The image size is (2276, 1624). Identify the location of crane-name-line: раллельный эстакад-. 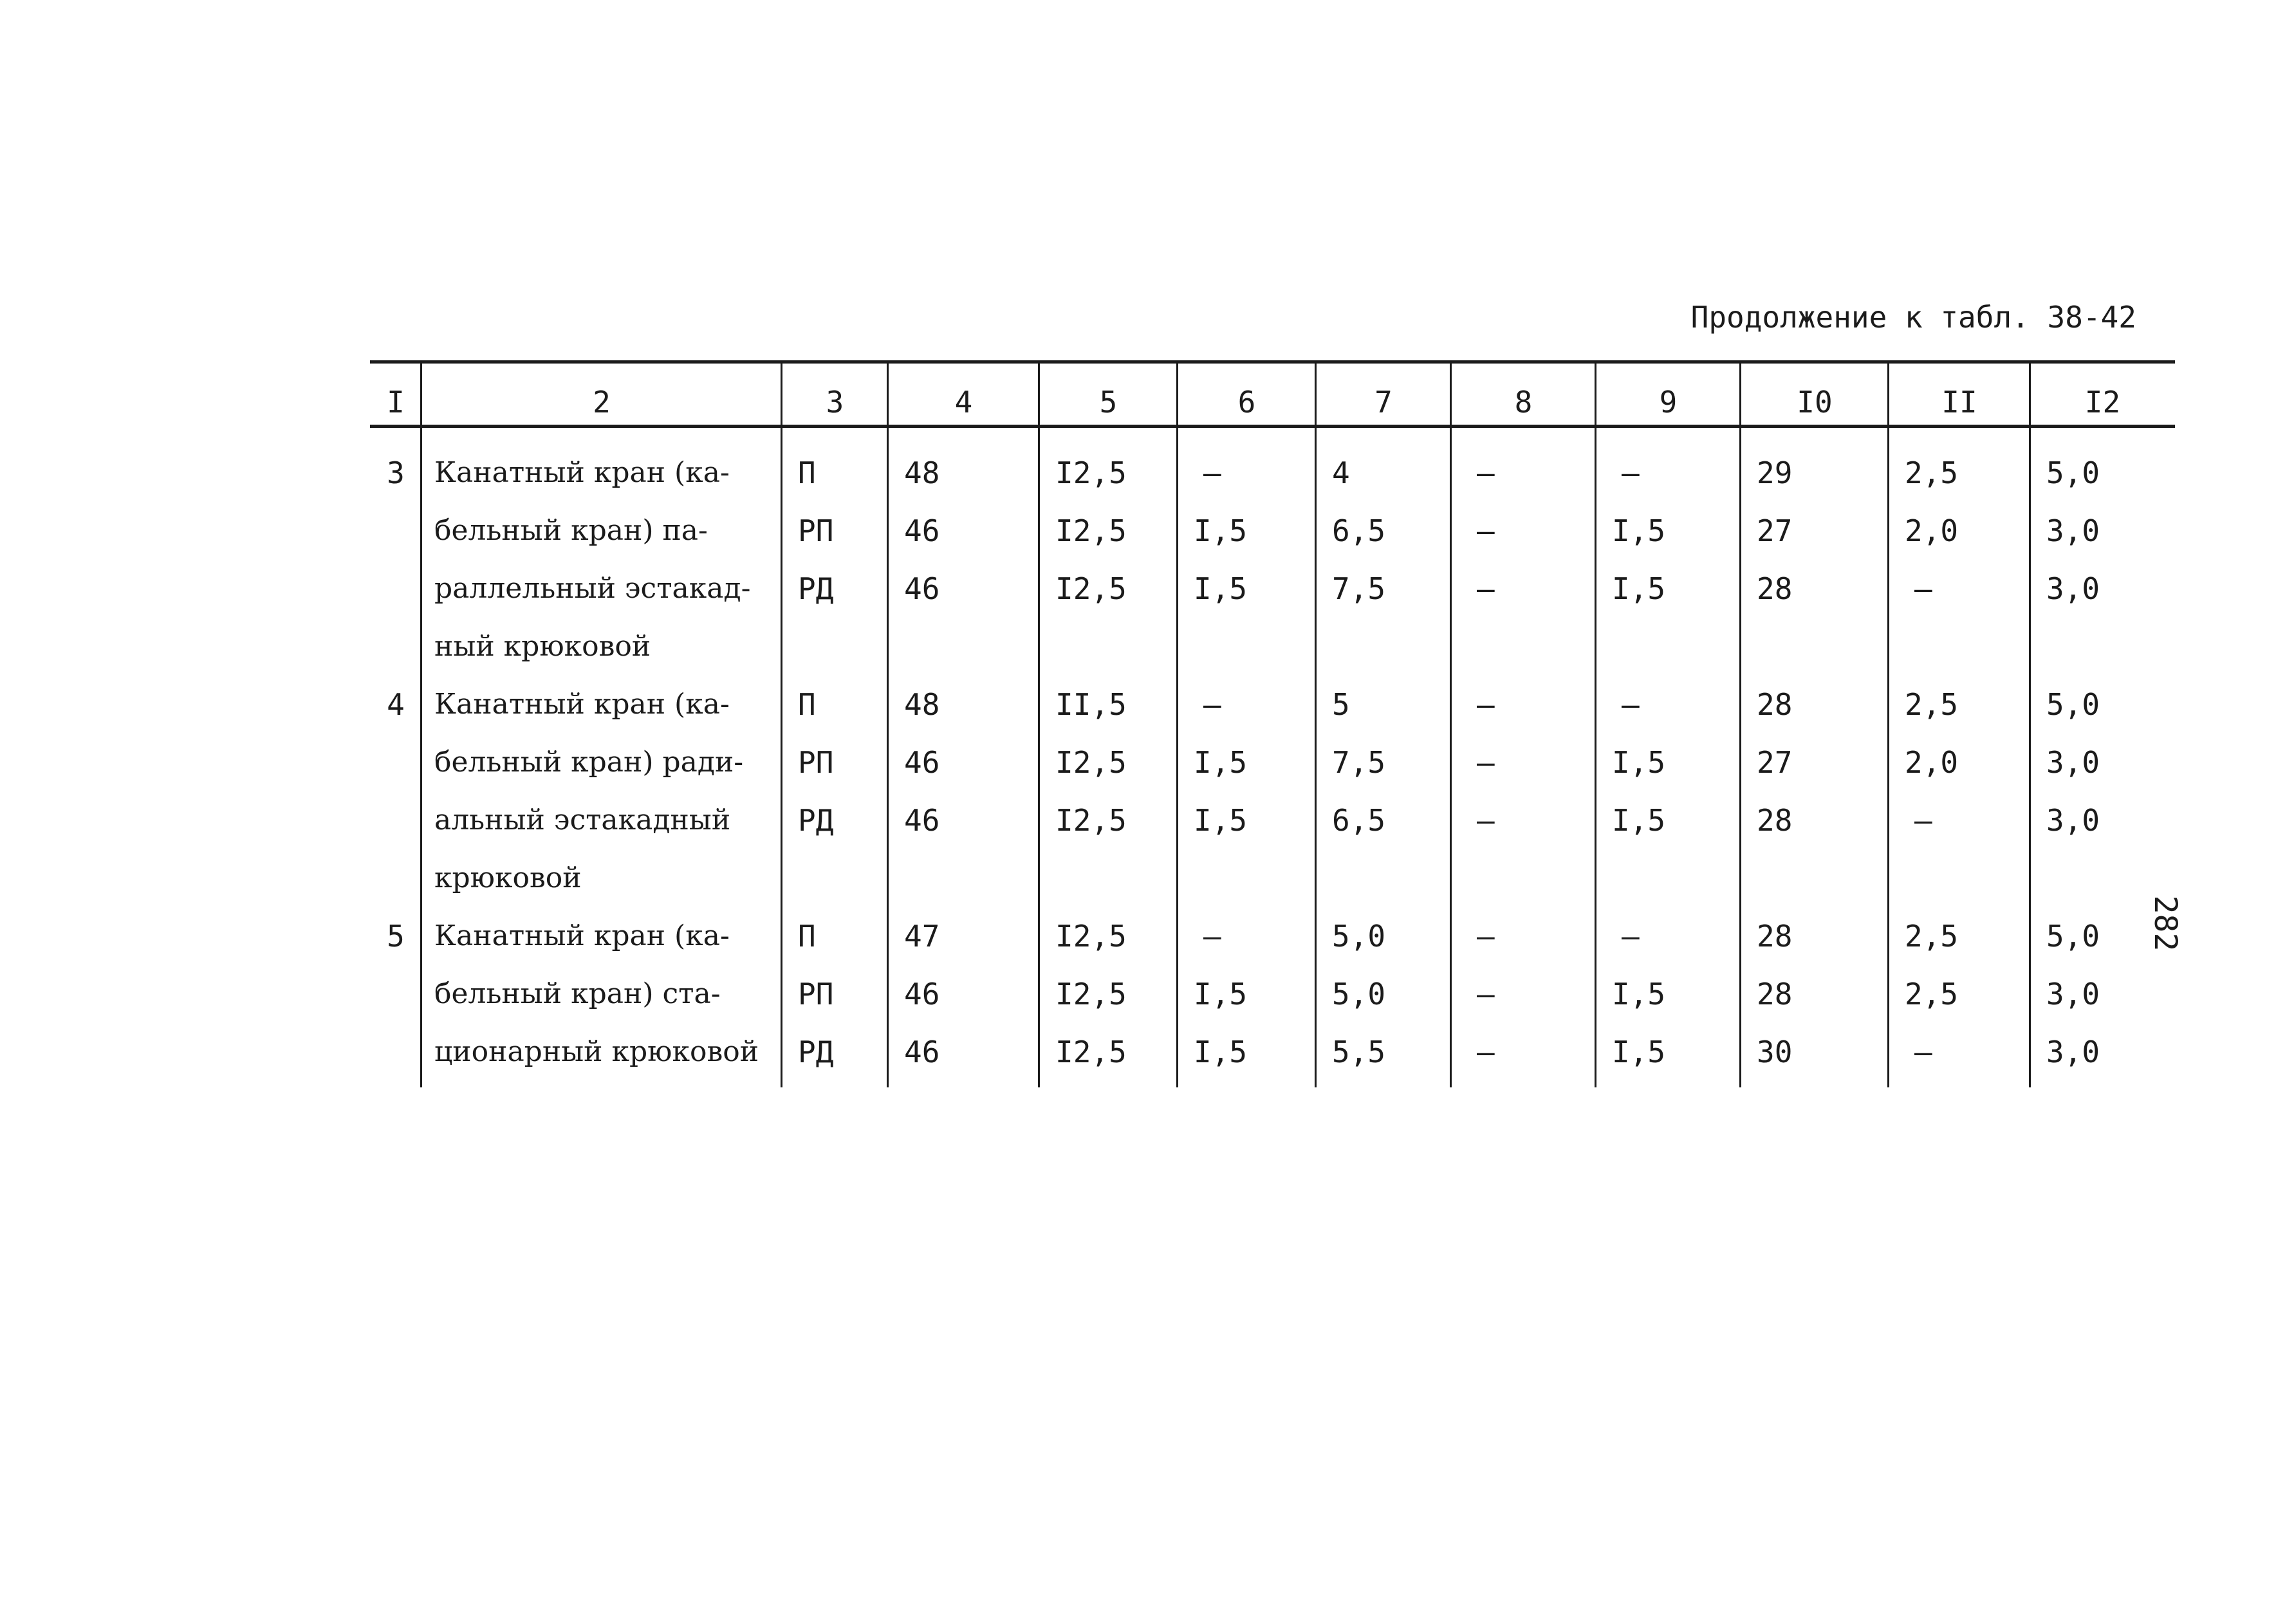
(592, 589).